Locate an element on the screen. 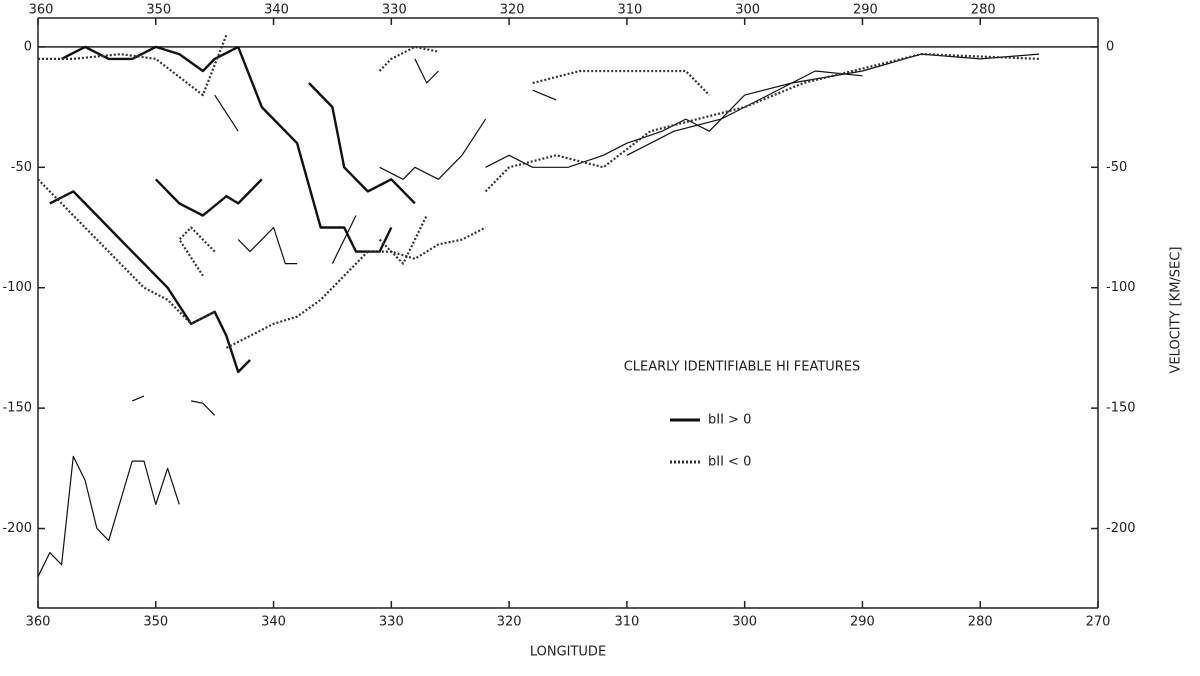 This screenshot has width=1200, height=676. x2-tick-label: 350 is located at coordinates (158, 10).